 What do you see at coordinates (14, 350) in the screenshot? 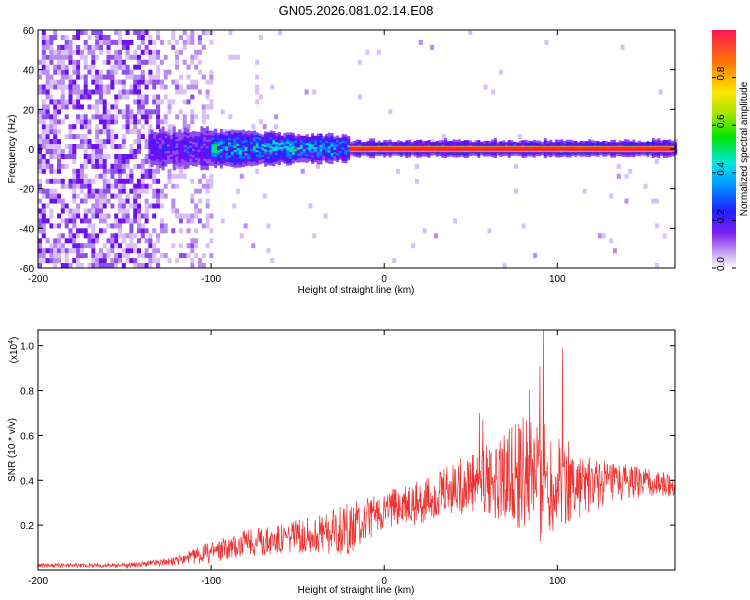
I see `snr-y-scale-label: (x104)` at bounding box center [14, 350].